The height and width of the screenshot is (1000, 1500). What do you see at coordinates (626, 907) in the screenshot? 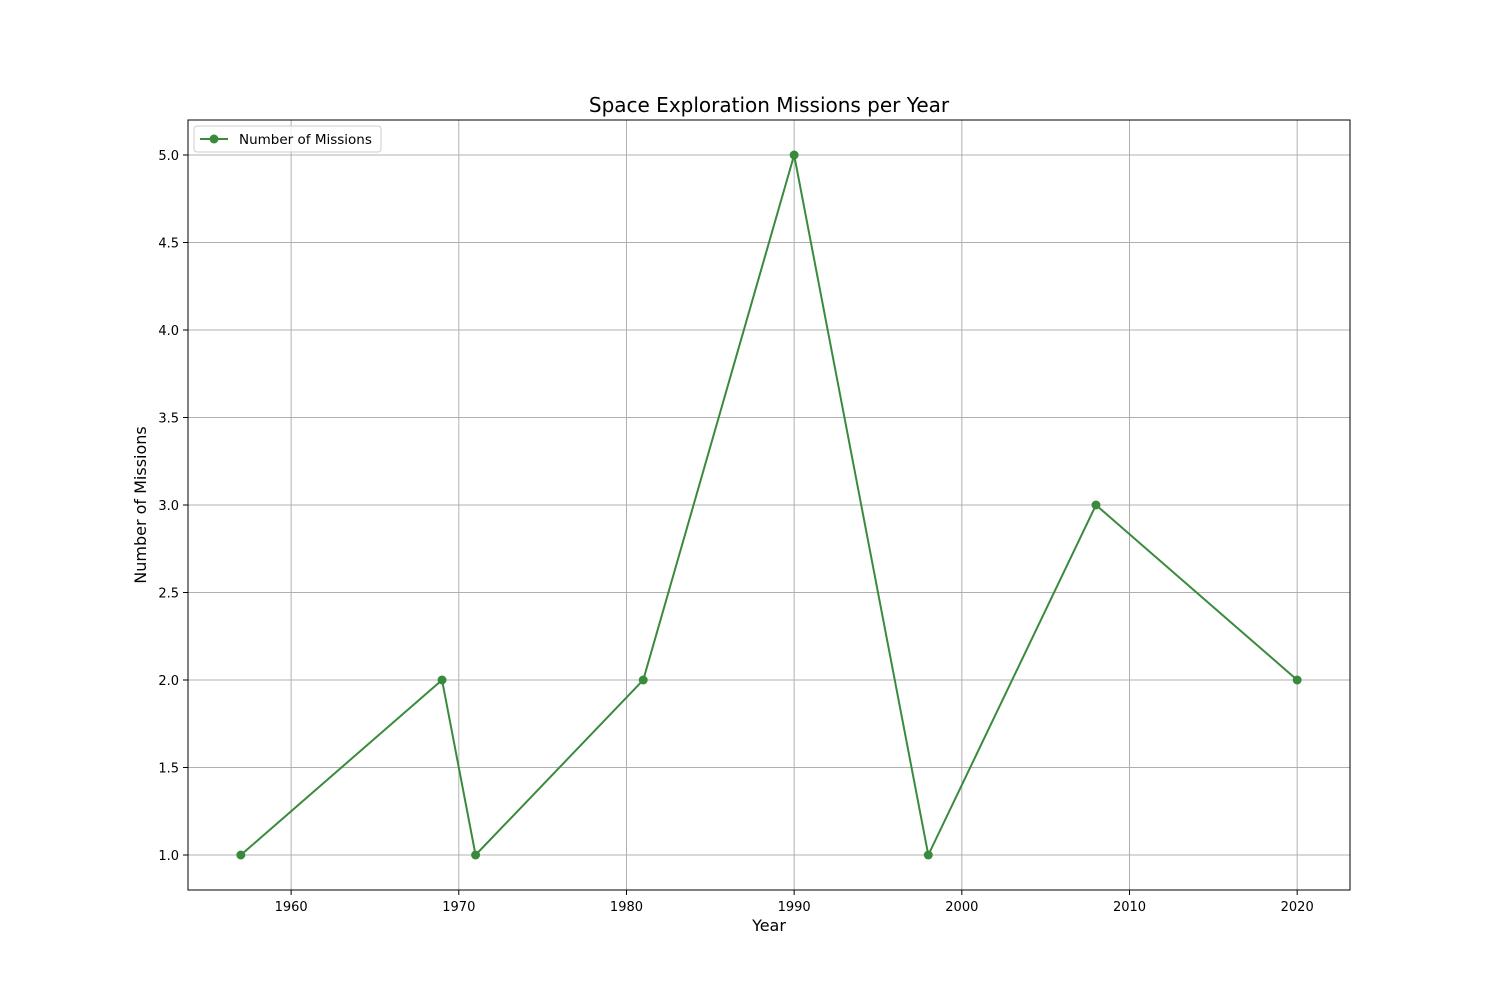
I see `x-tick-label: 1980` at bounding box center [626, 907].